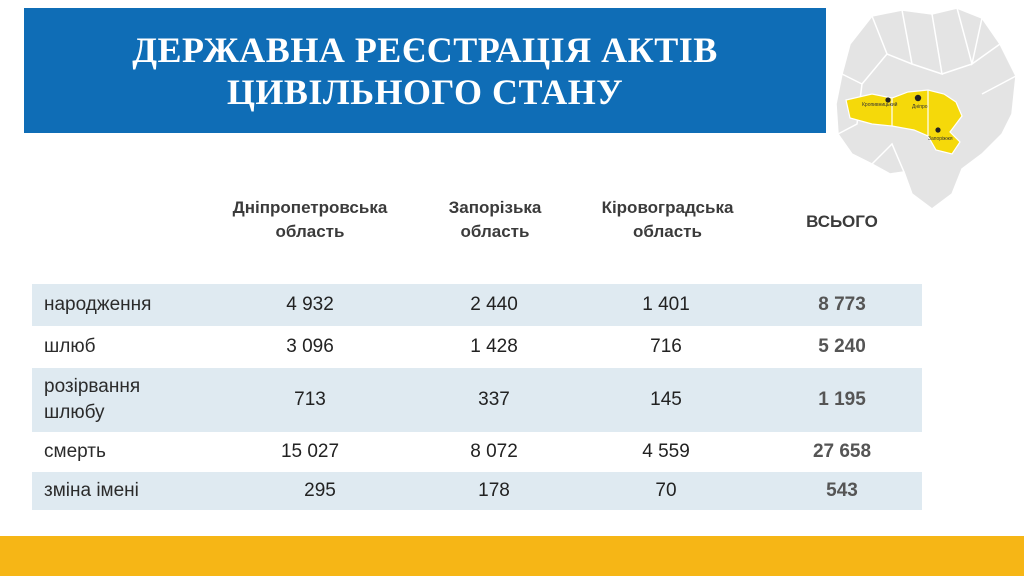  Describe the element at coordinates (494, 490) in the screenshot. I see `cell-value: 178` at that location.